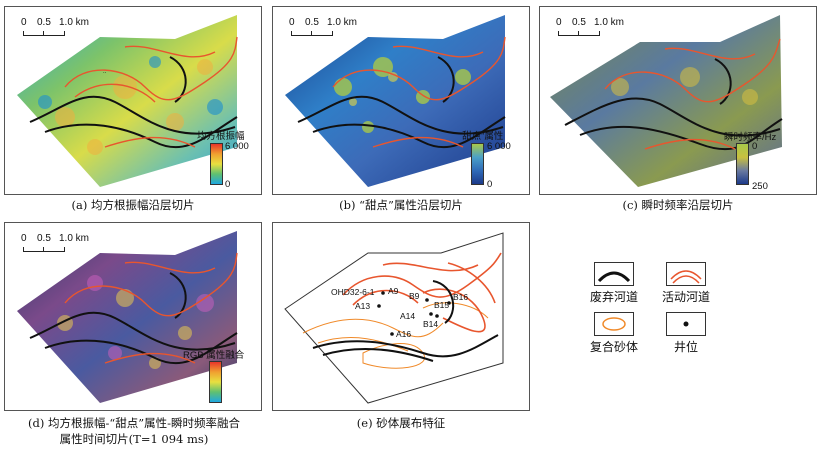 The height and width of the screenshot is (453, 821). I want to click on legend-well-swatch, so click(686, 324).